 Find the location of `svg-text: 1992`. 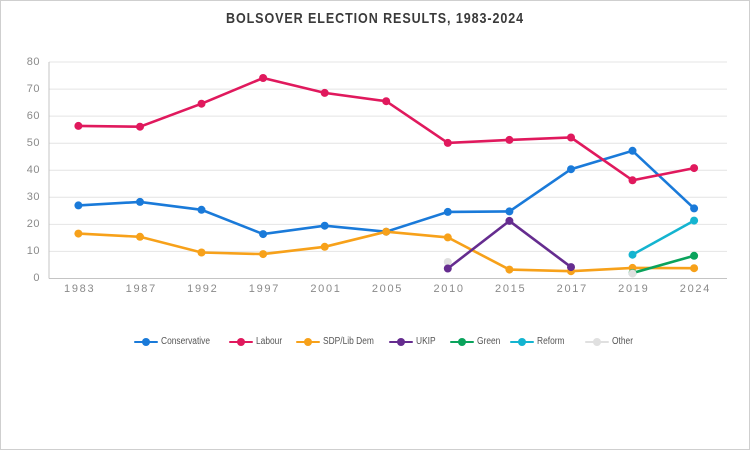

svg-text: 1992 is located at coordinates (202, 289).